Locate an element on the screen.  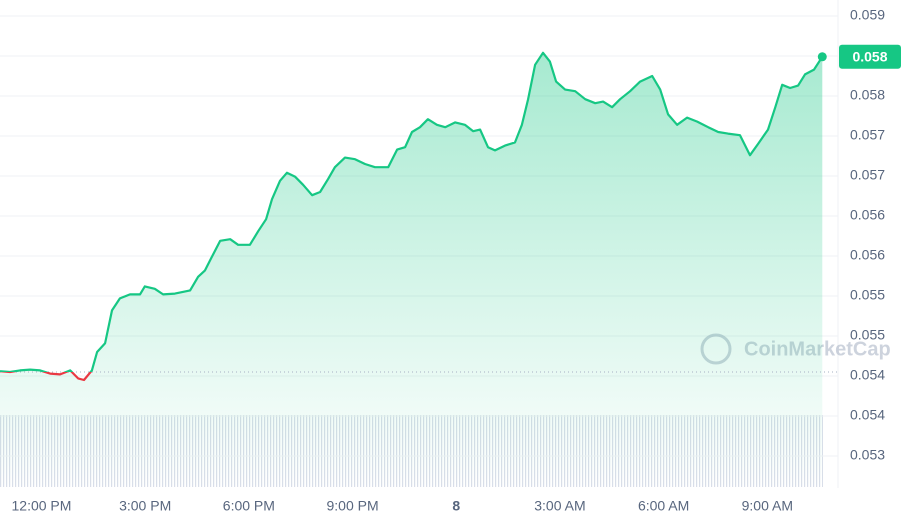
x-tick-label: 12:00 PM is located at coordinates (42, 506).